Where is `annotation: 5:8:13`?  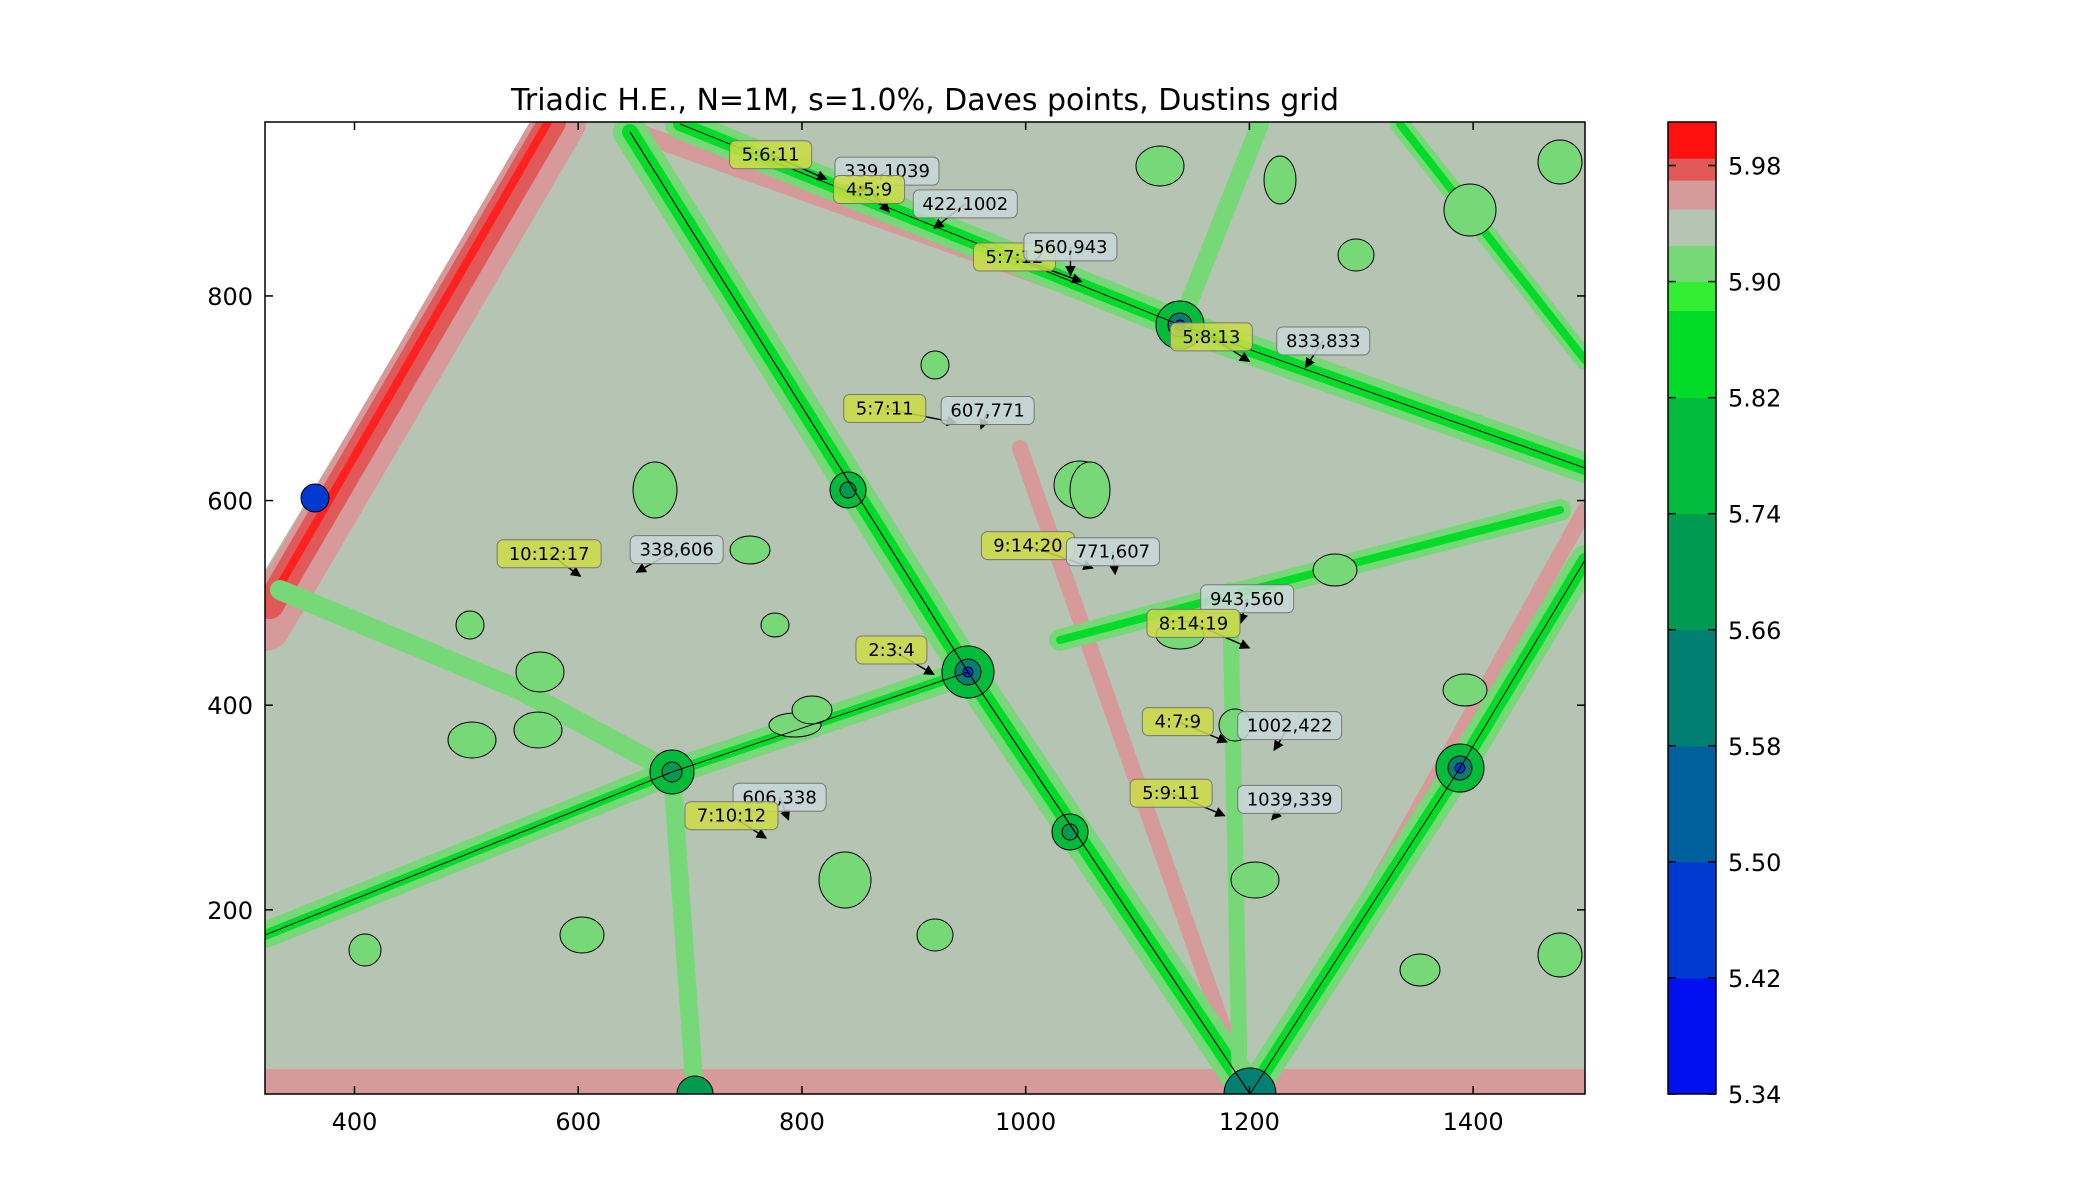 annotation: 5:8:13 is located at coordinates (1211, 342).